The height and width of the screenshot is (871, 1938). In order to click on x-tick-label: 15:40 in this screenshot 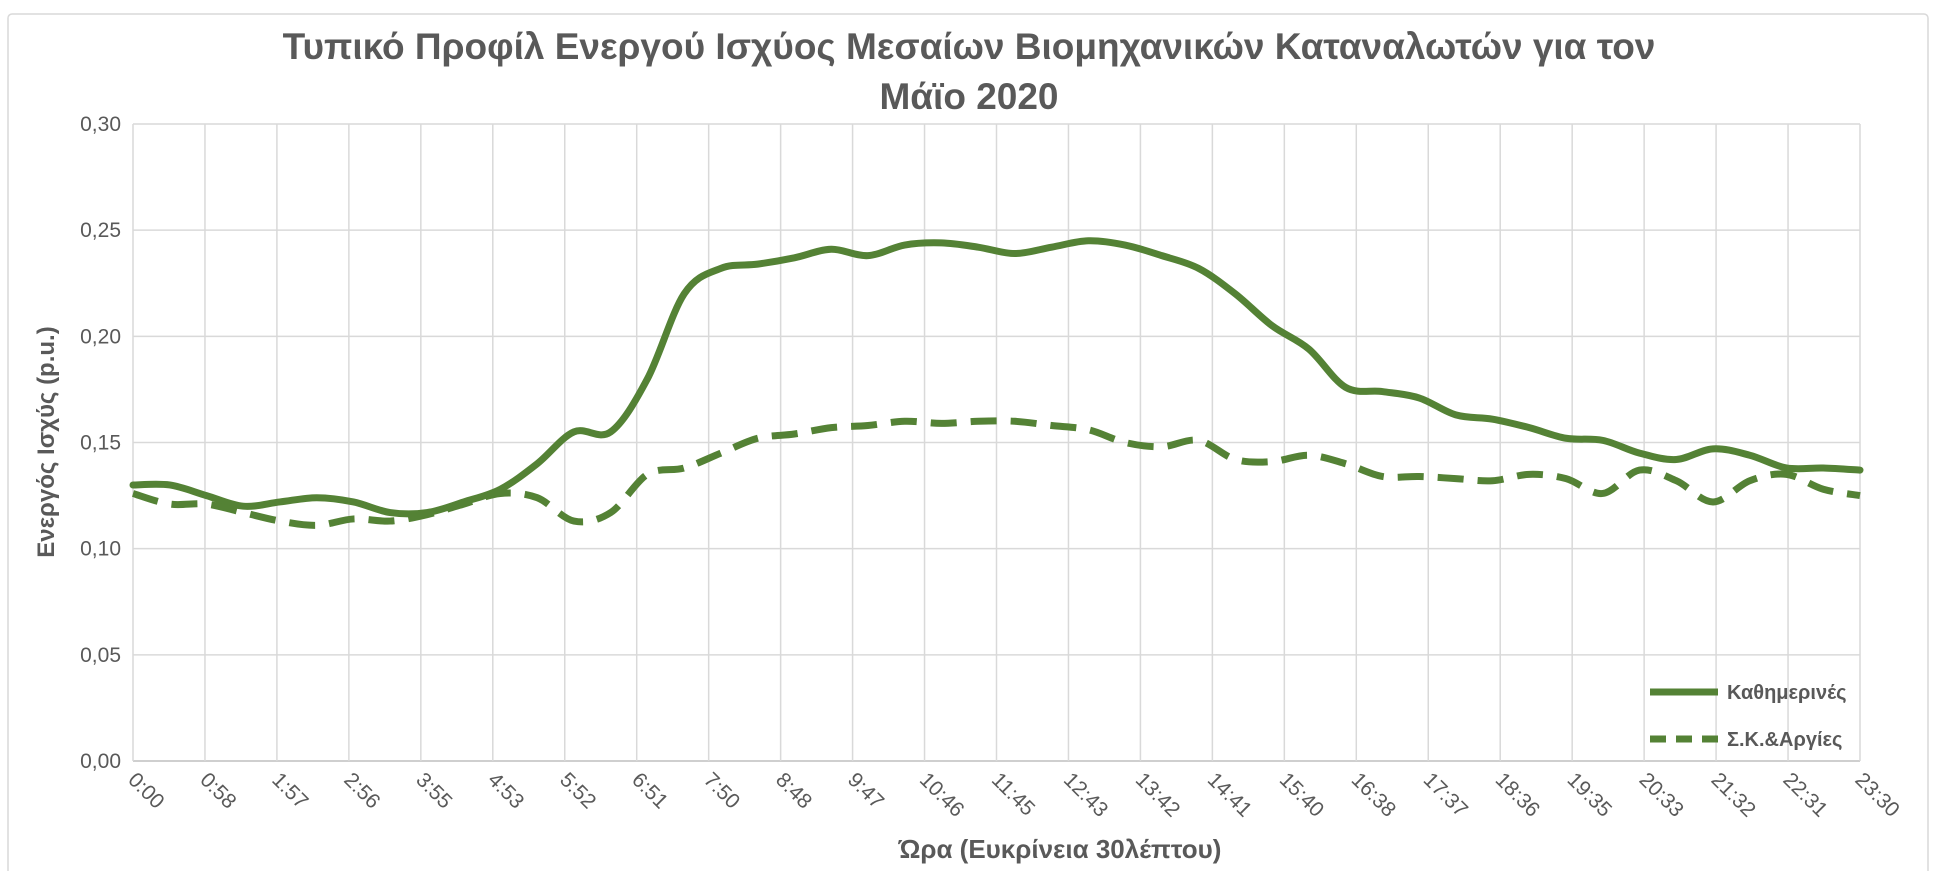, I will do `click(1301, 794)`.